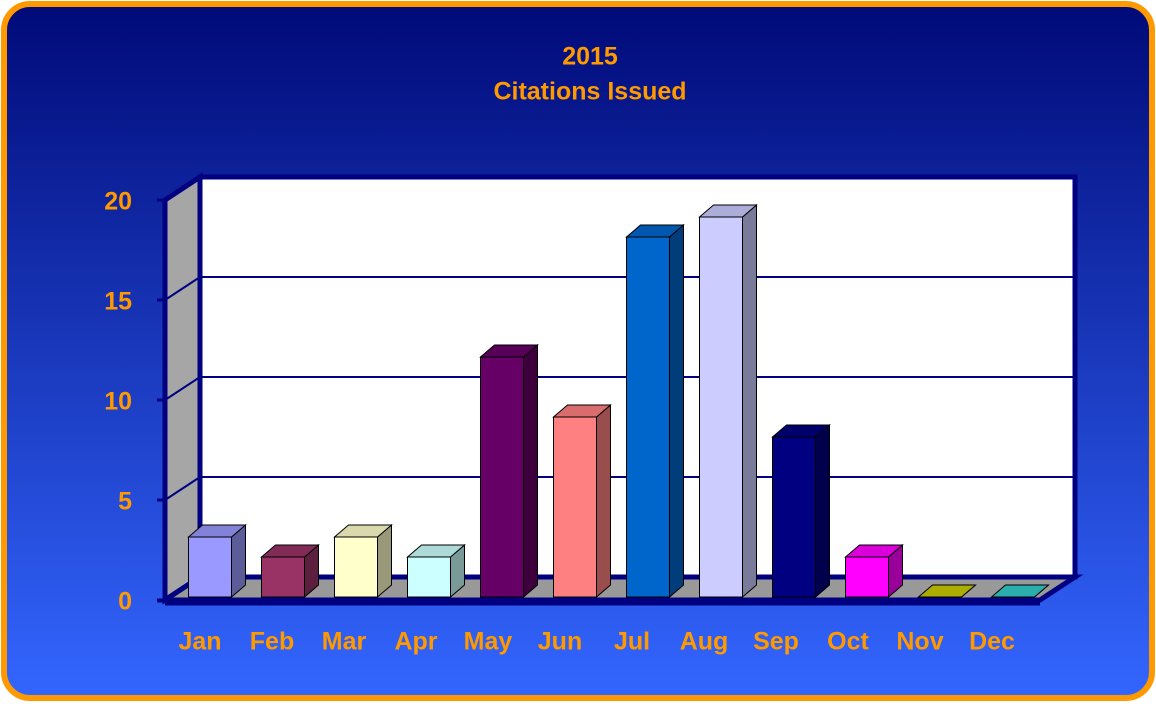 Image resolution: width=1156 pixels, height=704 pixels. Describe the element at coordinates (776, 642) in the screenshot. I see `x-tick-label: Sep` at that location.